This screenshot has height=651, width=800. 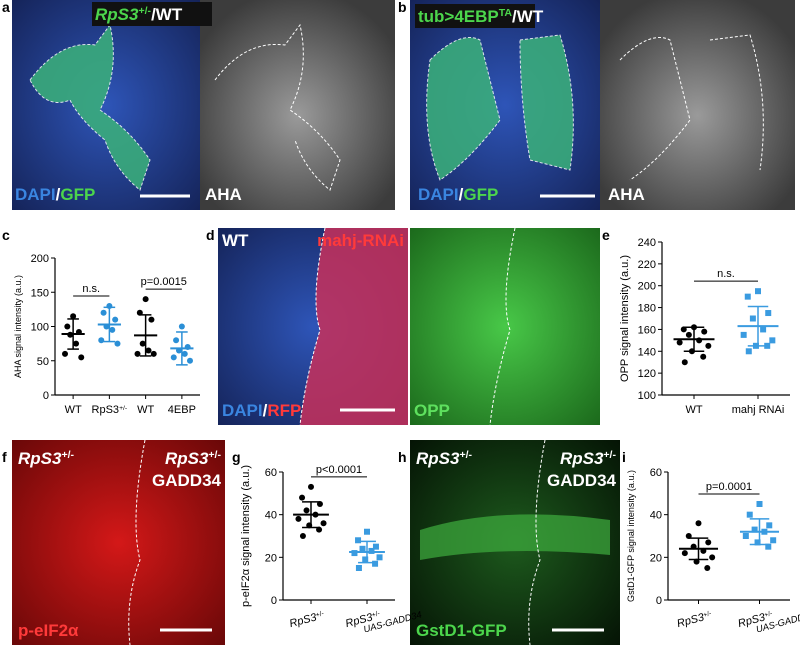 What do you see at coordinates (647, 265) in the screenshot?
I see `y-tick-label: 220` at bounding box center [647, 265].